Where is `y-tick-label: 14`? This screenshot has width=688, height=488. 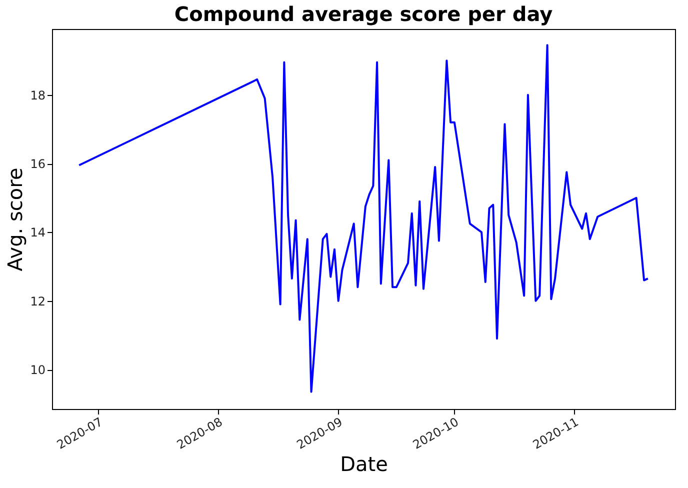 y-tick-label: 14 is located at coordinates (38, 233).